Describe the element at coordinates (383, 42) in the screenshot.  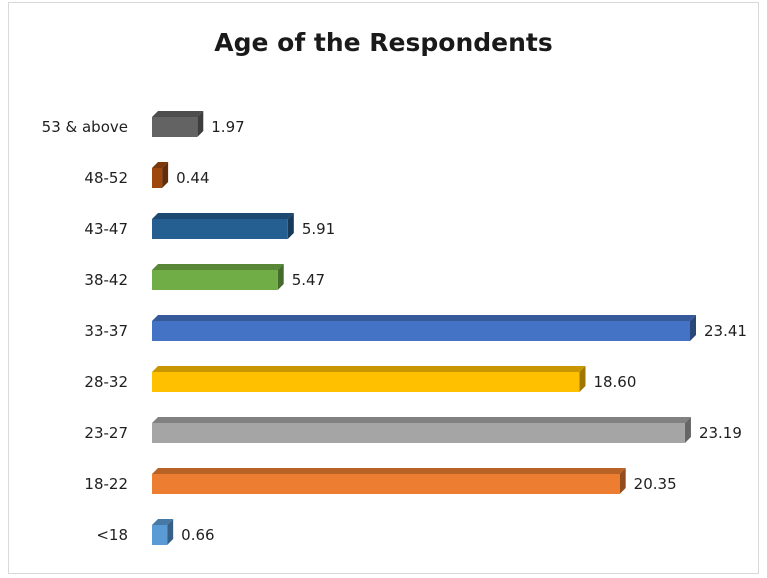
I see `chart-title: Age of the Respondents` at that location.